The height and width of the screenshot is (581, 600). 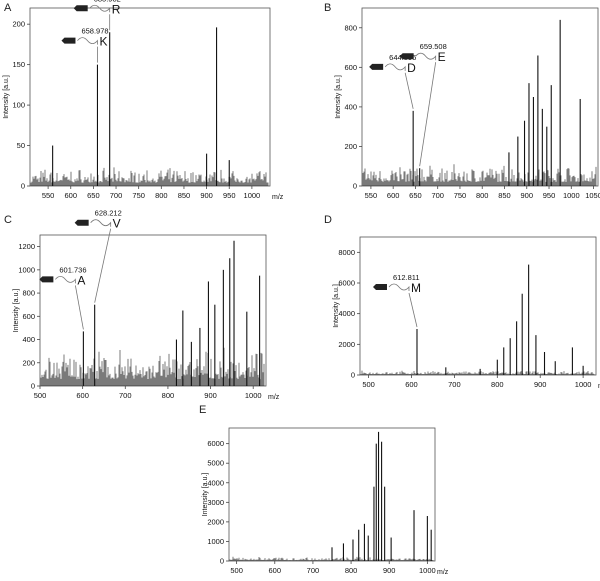 I want to click on annotation-mz: 685.982, so click(x=107, y=1).